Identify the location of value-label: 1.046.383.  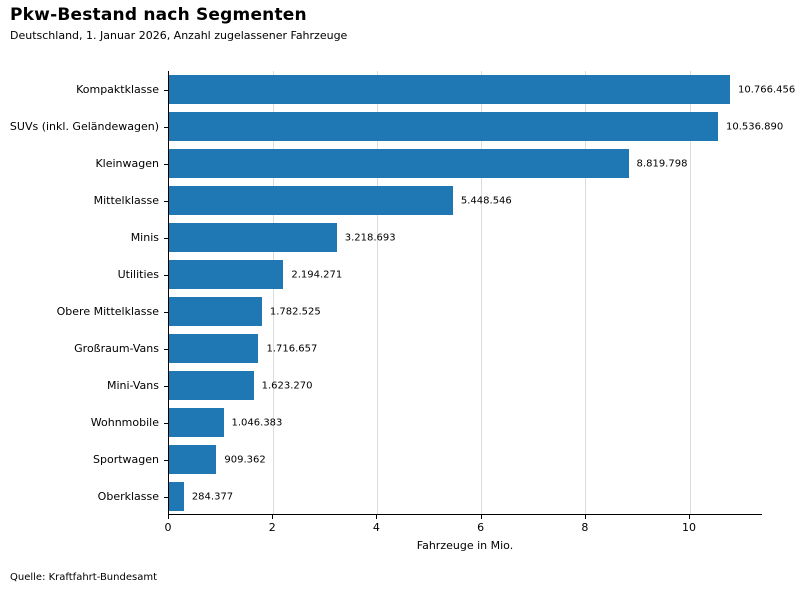
(257, 422).